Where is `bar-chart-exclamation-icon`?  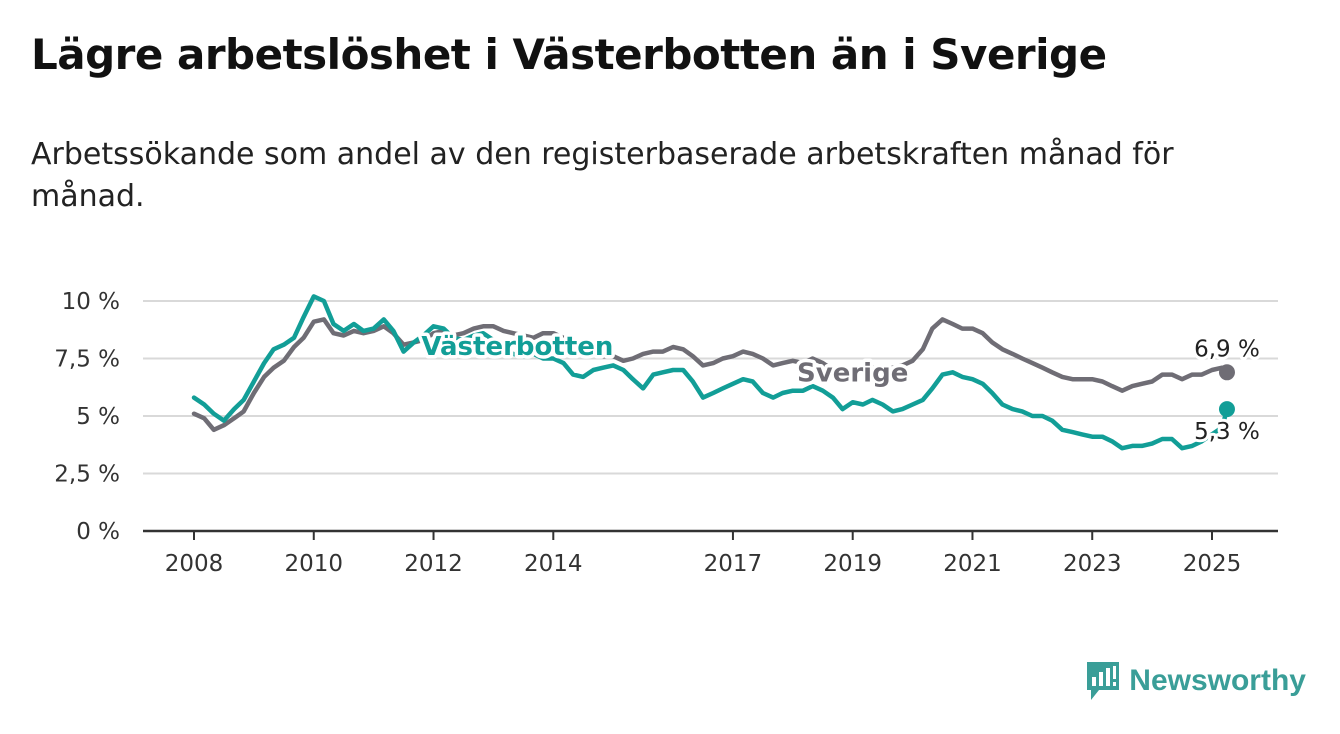
bar-chart-exclamation-icon is located at coordinates (1103, 681).